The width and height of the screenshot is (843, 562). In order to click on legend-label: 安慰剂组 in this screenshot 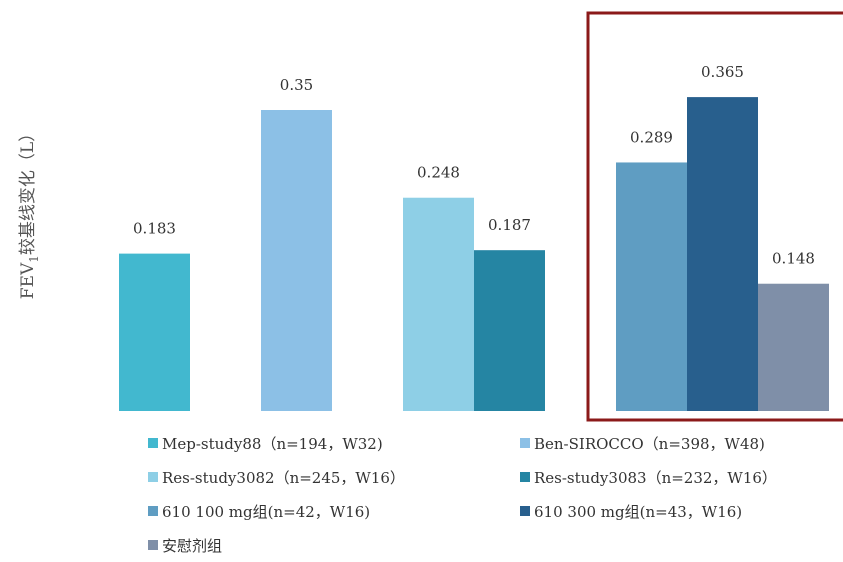, I will do `click(192, 545)`.